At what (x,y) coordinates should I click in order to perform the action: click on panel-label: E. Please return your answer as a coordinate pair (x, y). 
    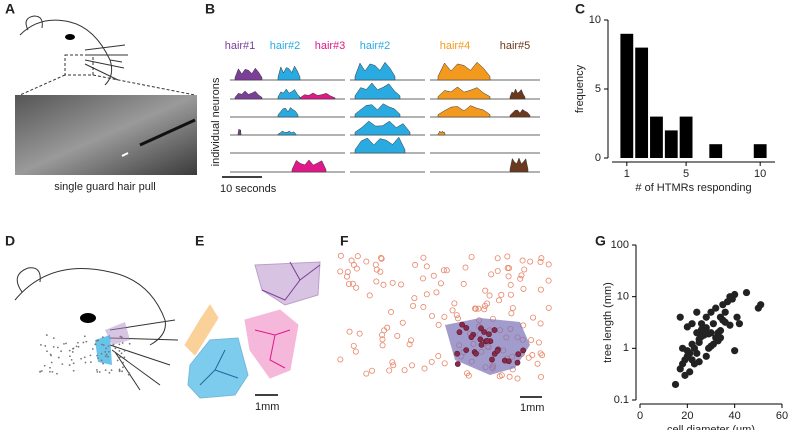
    Looking at the image, I should click on (199, 241).